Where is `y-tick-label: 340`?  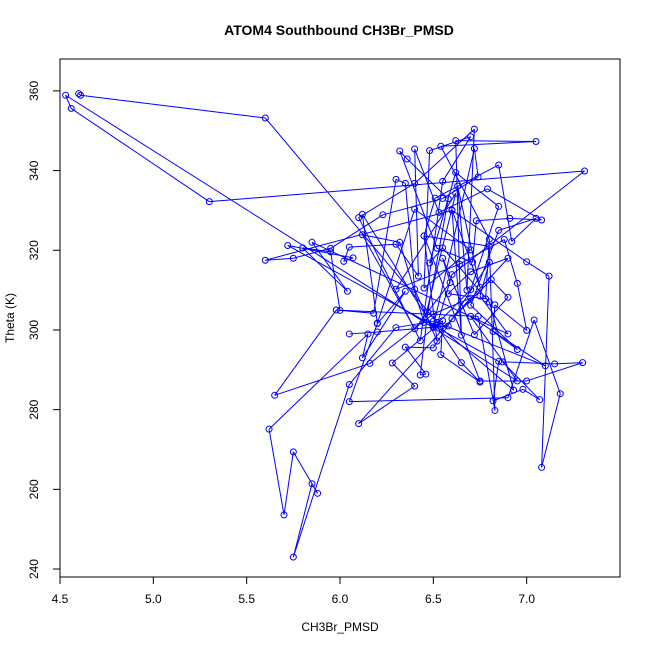 y-tick-label: 340 is located at coordinates (34, 170).